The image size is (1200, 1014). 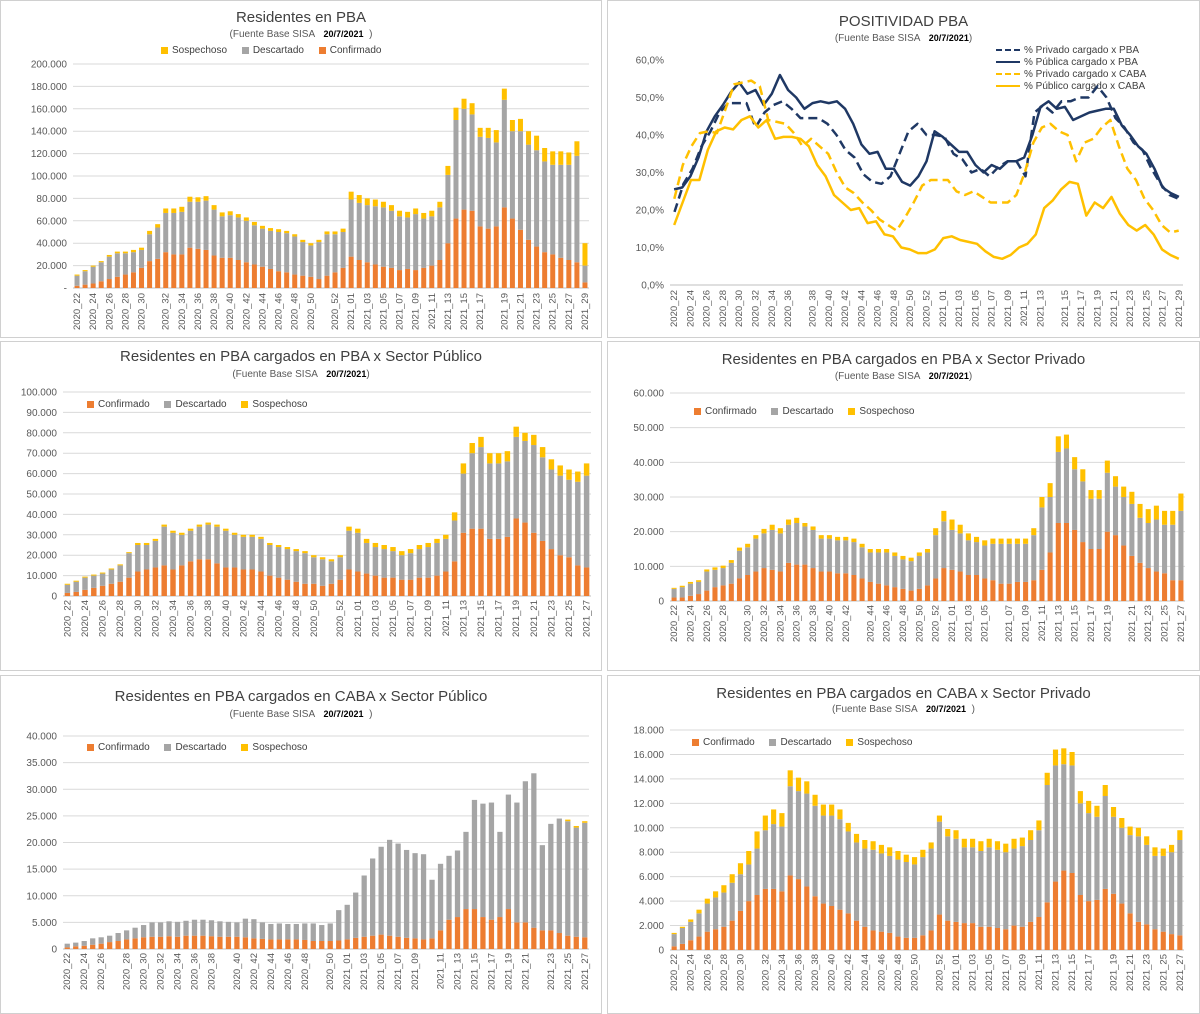 What do you see at coordinates (1165, 623) in the screenshot?
I see `x-tick-label: 2021_25` at bounding box center [1165, 623].